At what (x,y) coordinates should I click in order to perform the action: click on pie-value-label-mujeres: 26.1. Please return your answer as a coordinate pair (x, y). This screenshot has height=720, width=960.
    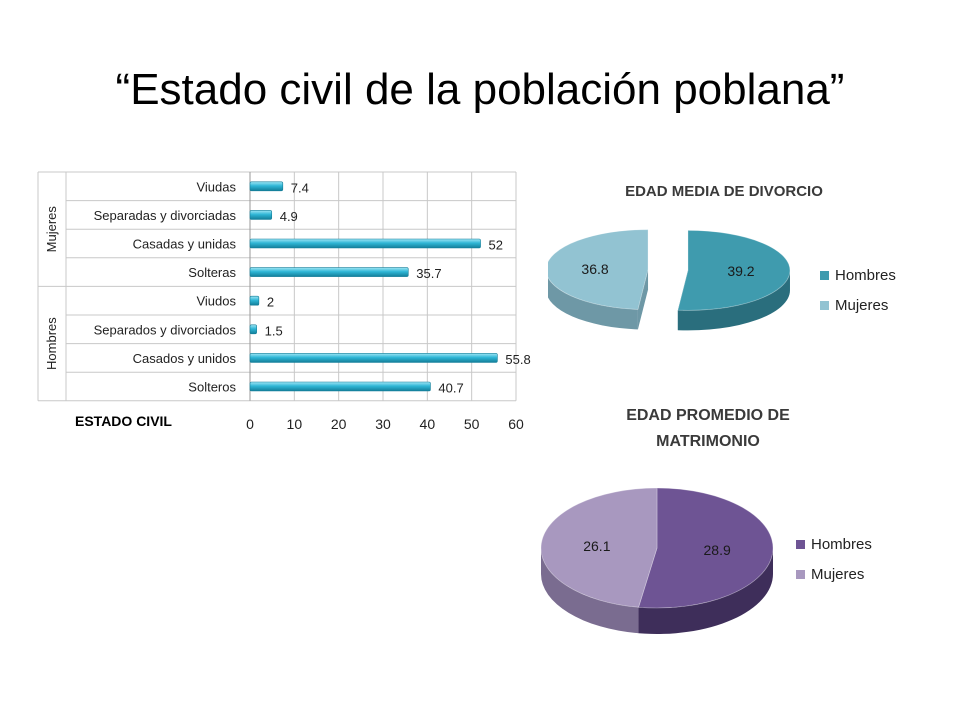
    Looking at the image, I should click on (596, 546).